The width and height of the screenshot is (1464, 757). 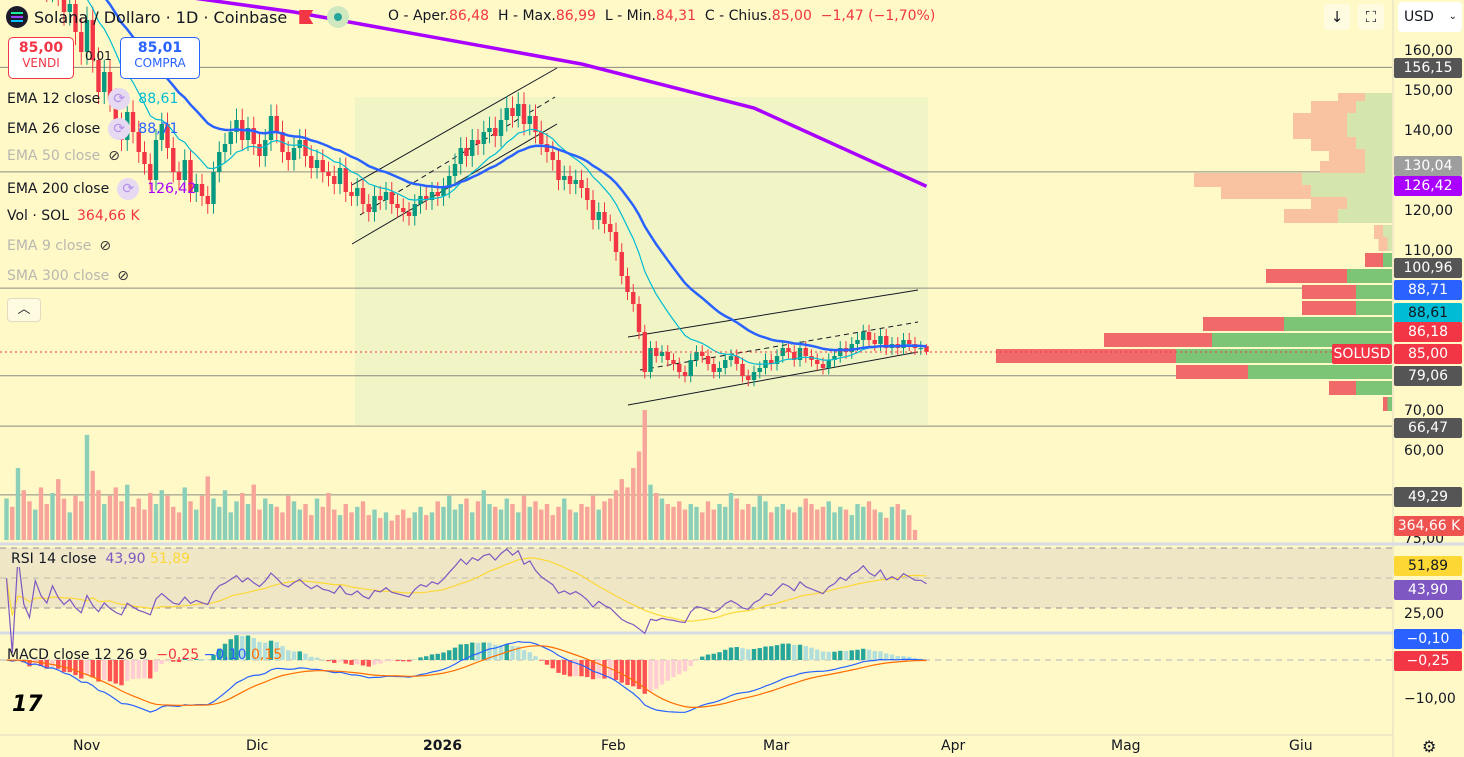 I want to click on rsi-line, so click(x=466, y=601).